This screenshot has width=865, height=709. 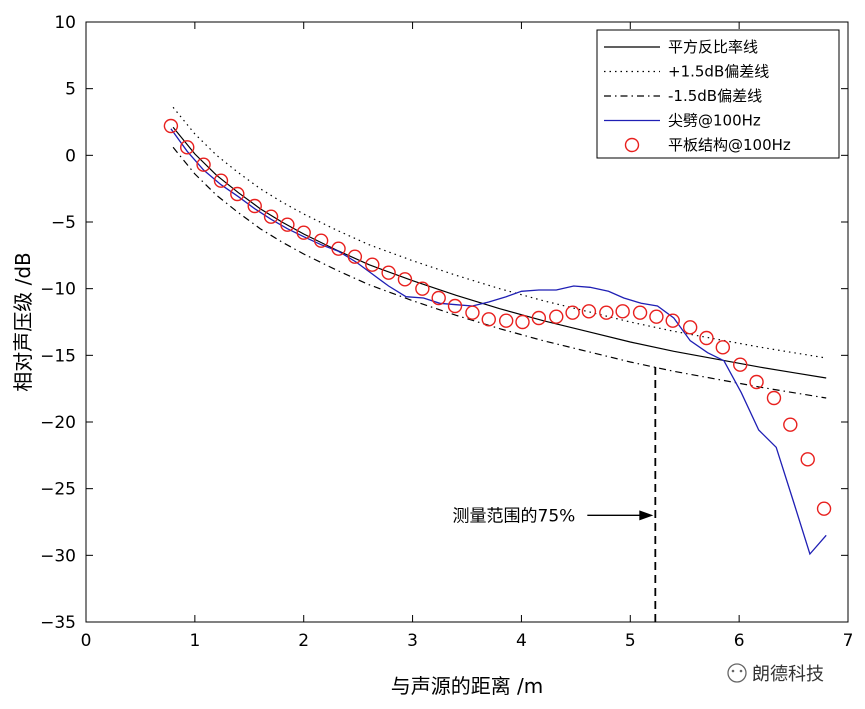 What do you see at coordinates (58, 356) in the screenshot?
I see `y-tick-label: −15` at bounding box center [58, 356].